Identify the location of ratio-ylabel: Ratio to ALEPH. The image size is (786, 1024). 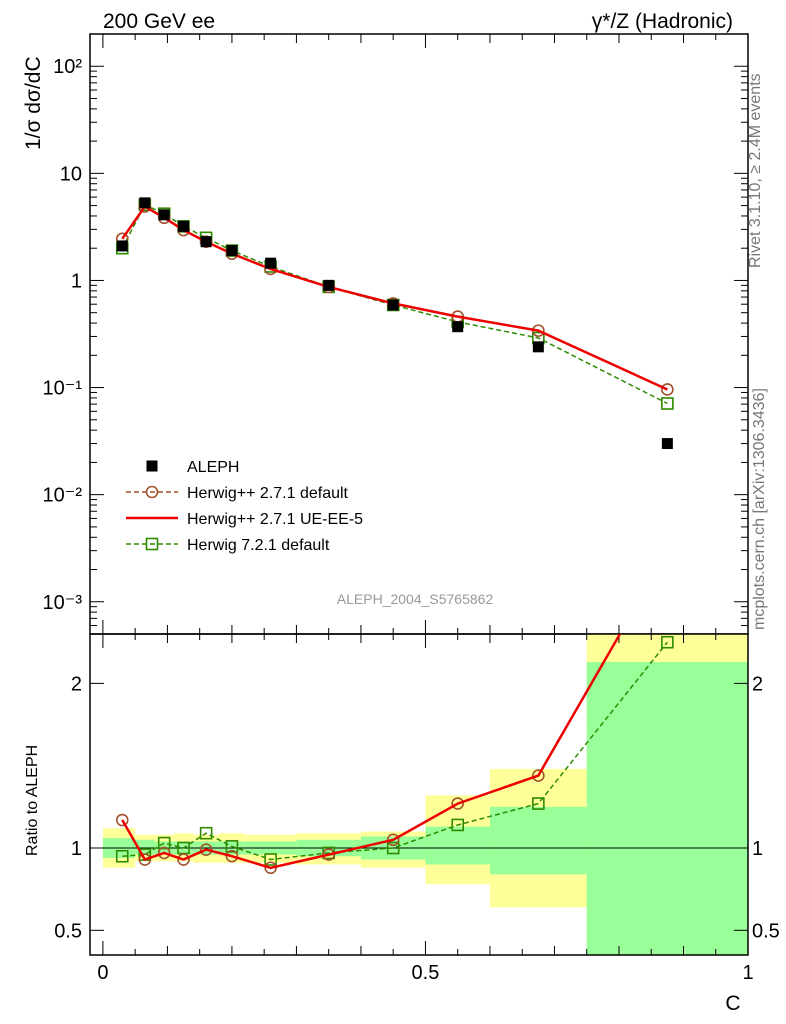
(32, 800).